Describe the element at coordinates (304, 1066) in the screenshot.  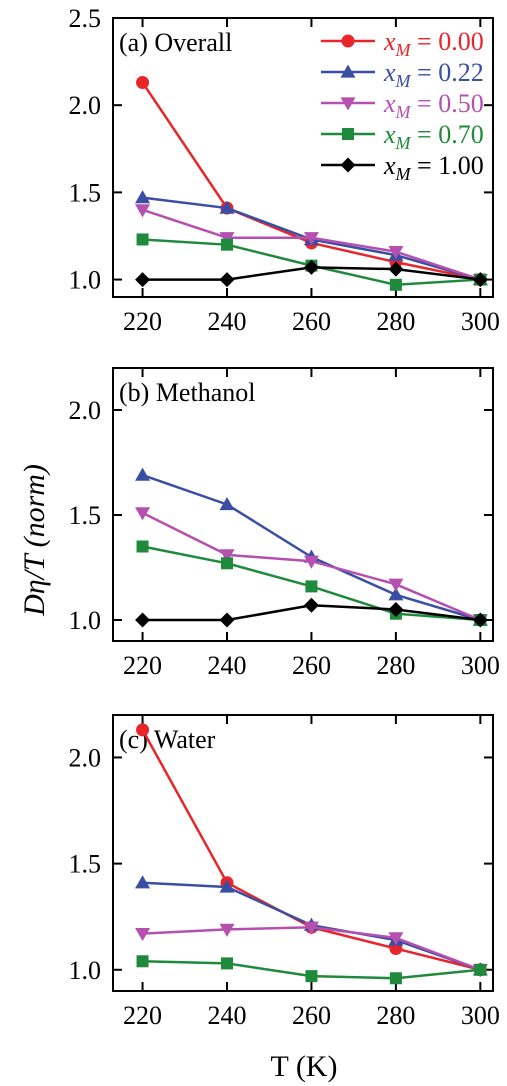
I see `x-axis-label: T (K)` at that location.